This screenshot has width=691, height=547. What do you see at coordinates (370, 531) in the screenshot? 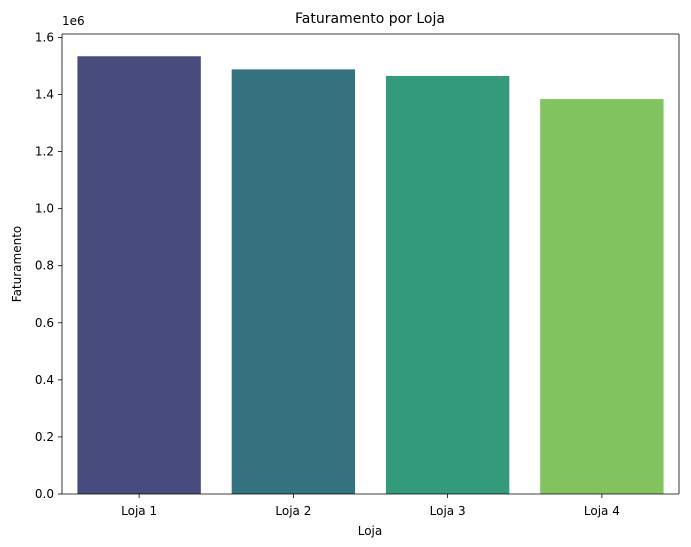
I see `x-axis-label: Loja` at bounding box center [370, 531].